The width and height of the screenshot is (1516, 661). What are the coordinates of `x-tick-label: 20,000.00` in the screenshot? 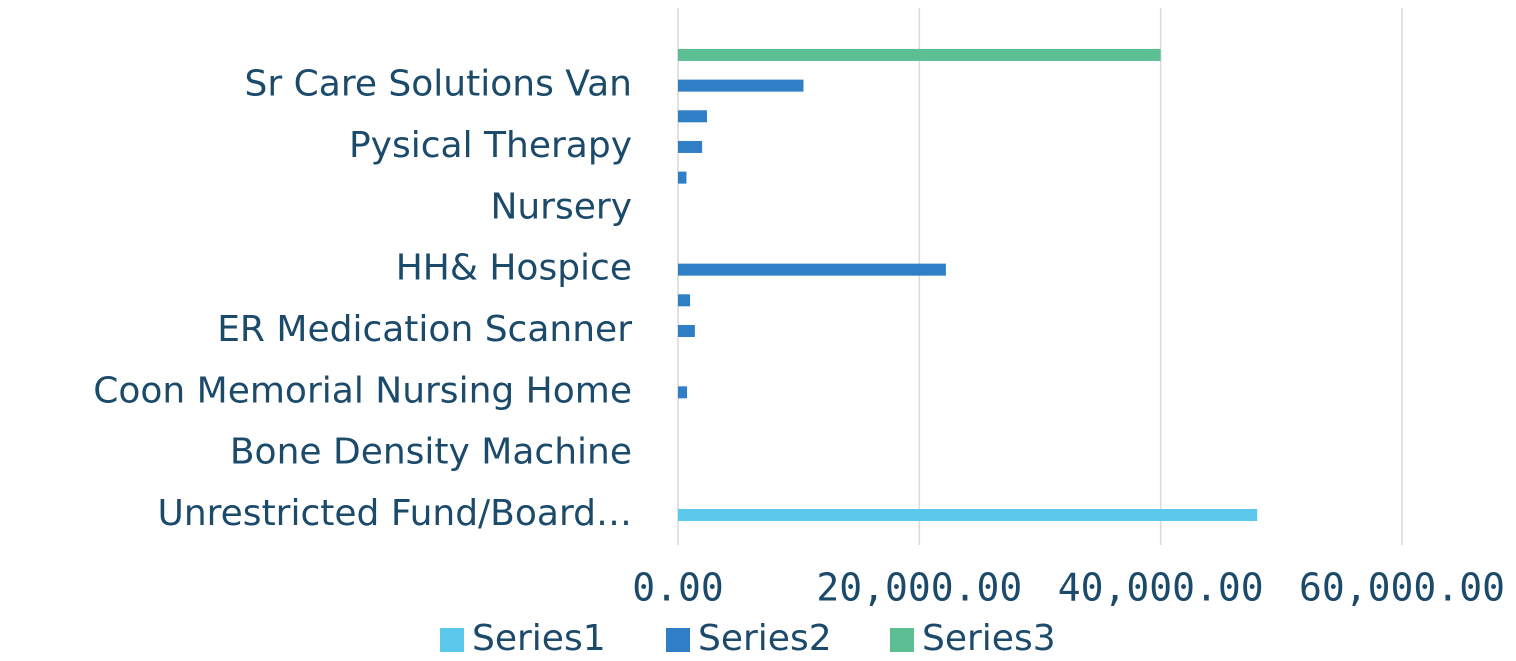 It's located at (919, 588).